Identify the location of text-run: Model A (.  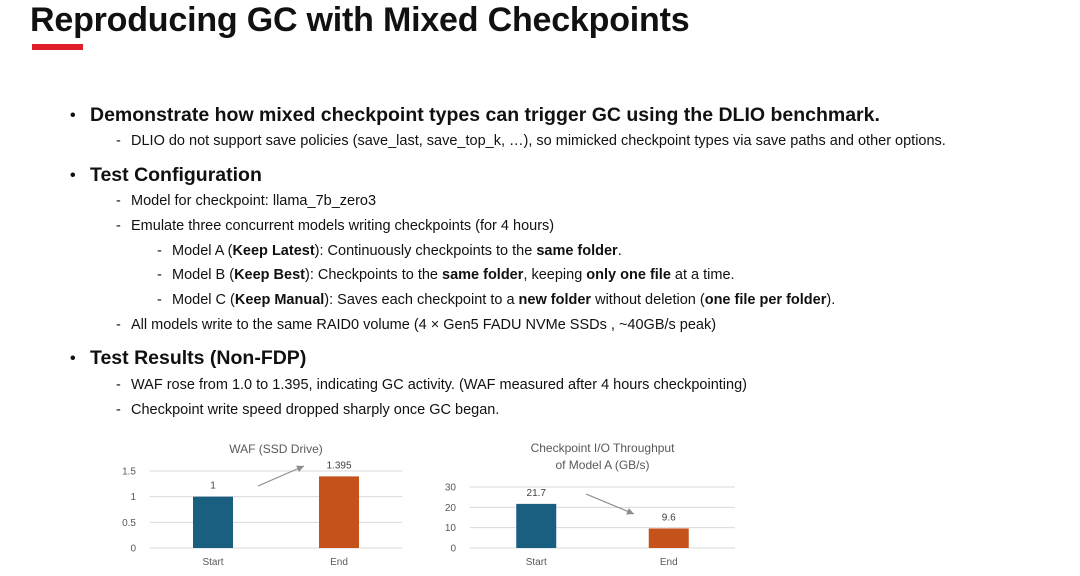
(202, 251).